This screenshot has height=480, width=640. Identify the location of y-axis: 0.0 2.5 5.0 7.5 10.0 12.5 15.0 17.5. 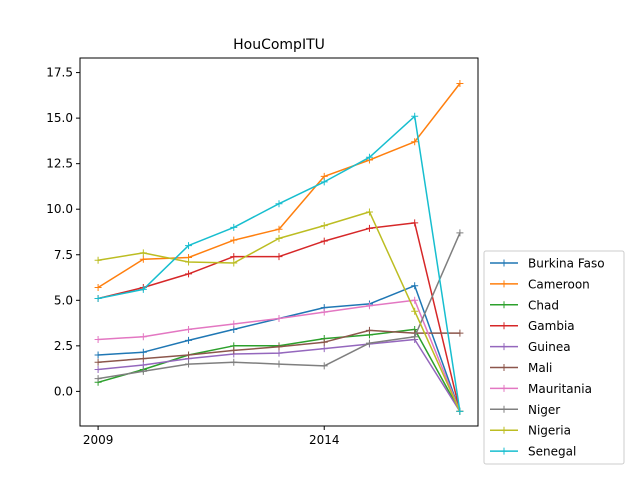
(63, 232).